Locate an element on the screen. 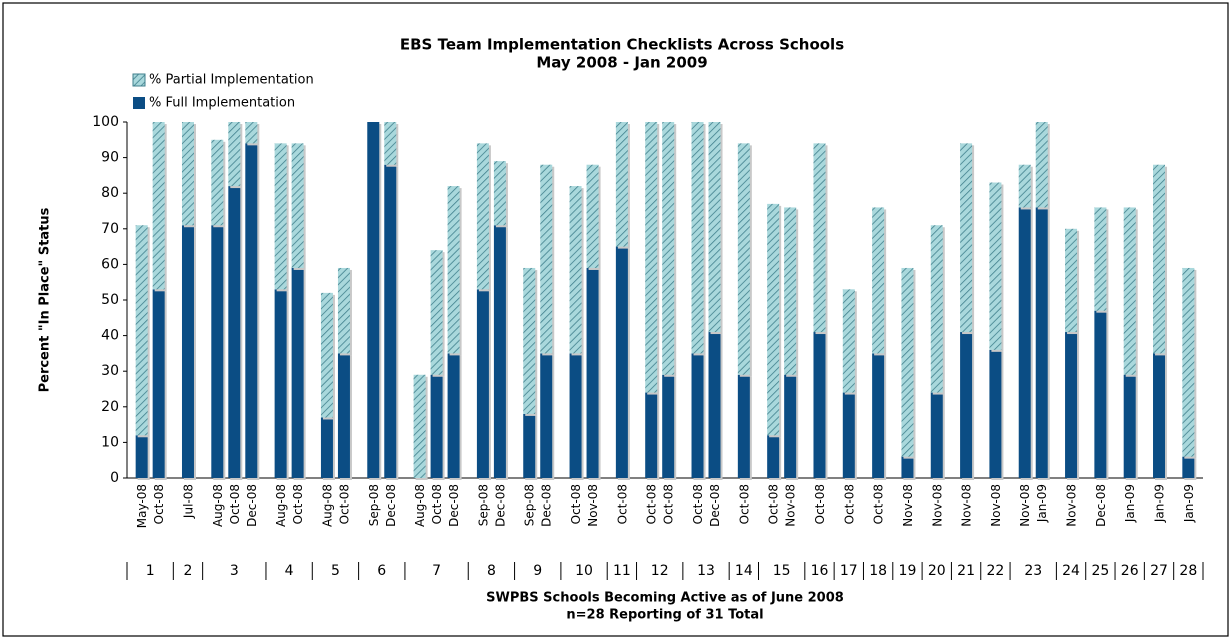 This screenshot has height=639, width=1231. group-label: 18 is located at coordinates (878, 571).